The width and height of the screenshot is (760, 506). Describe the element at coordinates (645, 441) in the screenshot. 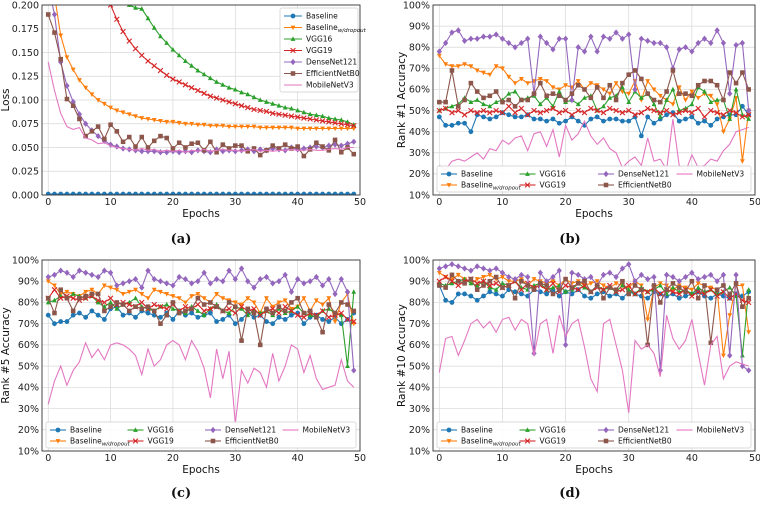

I see `legend-label-5: EfficientNetB0` at that location.